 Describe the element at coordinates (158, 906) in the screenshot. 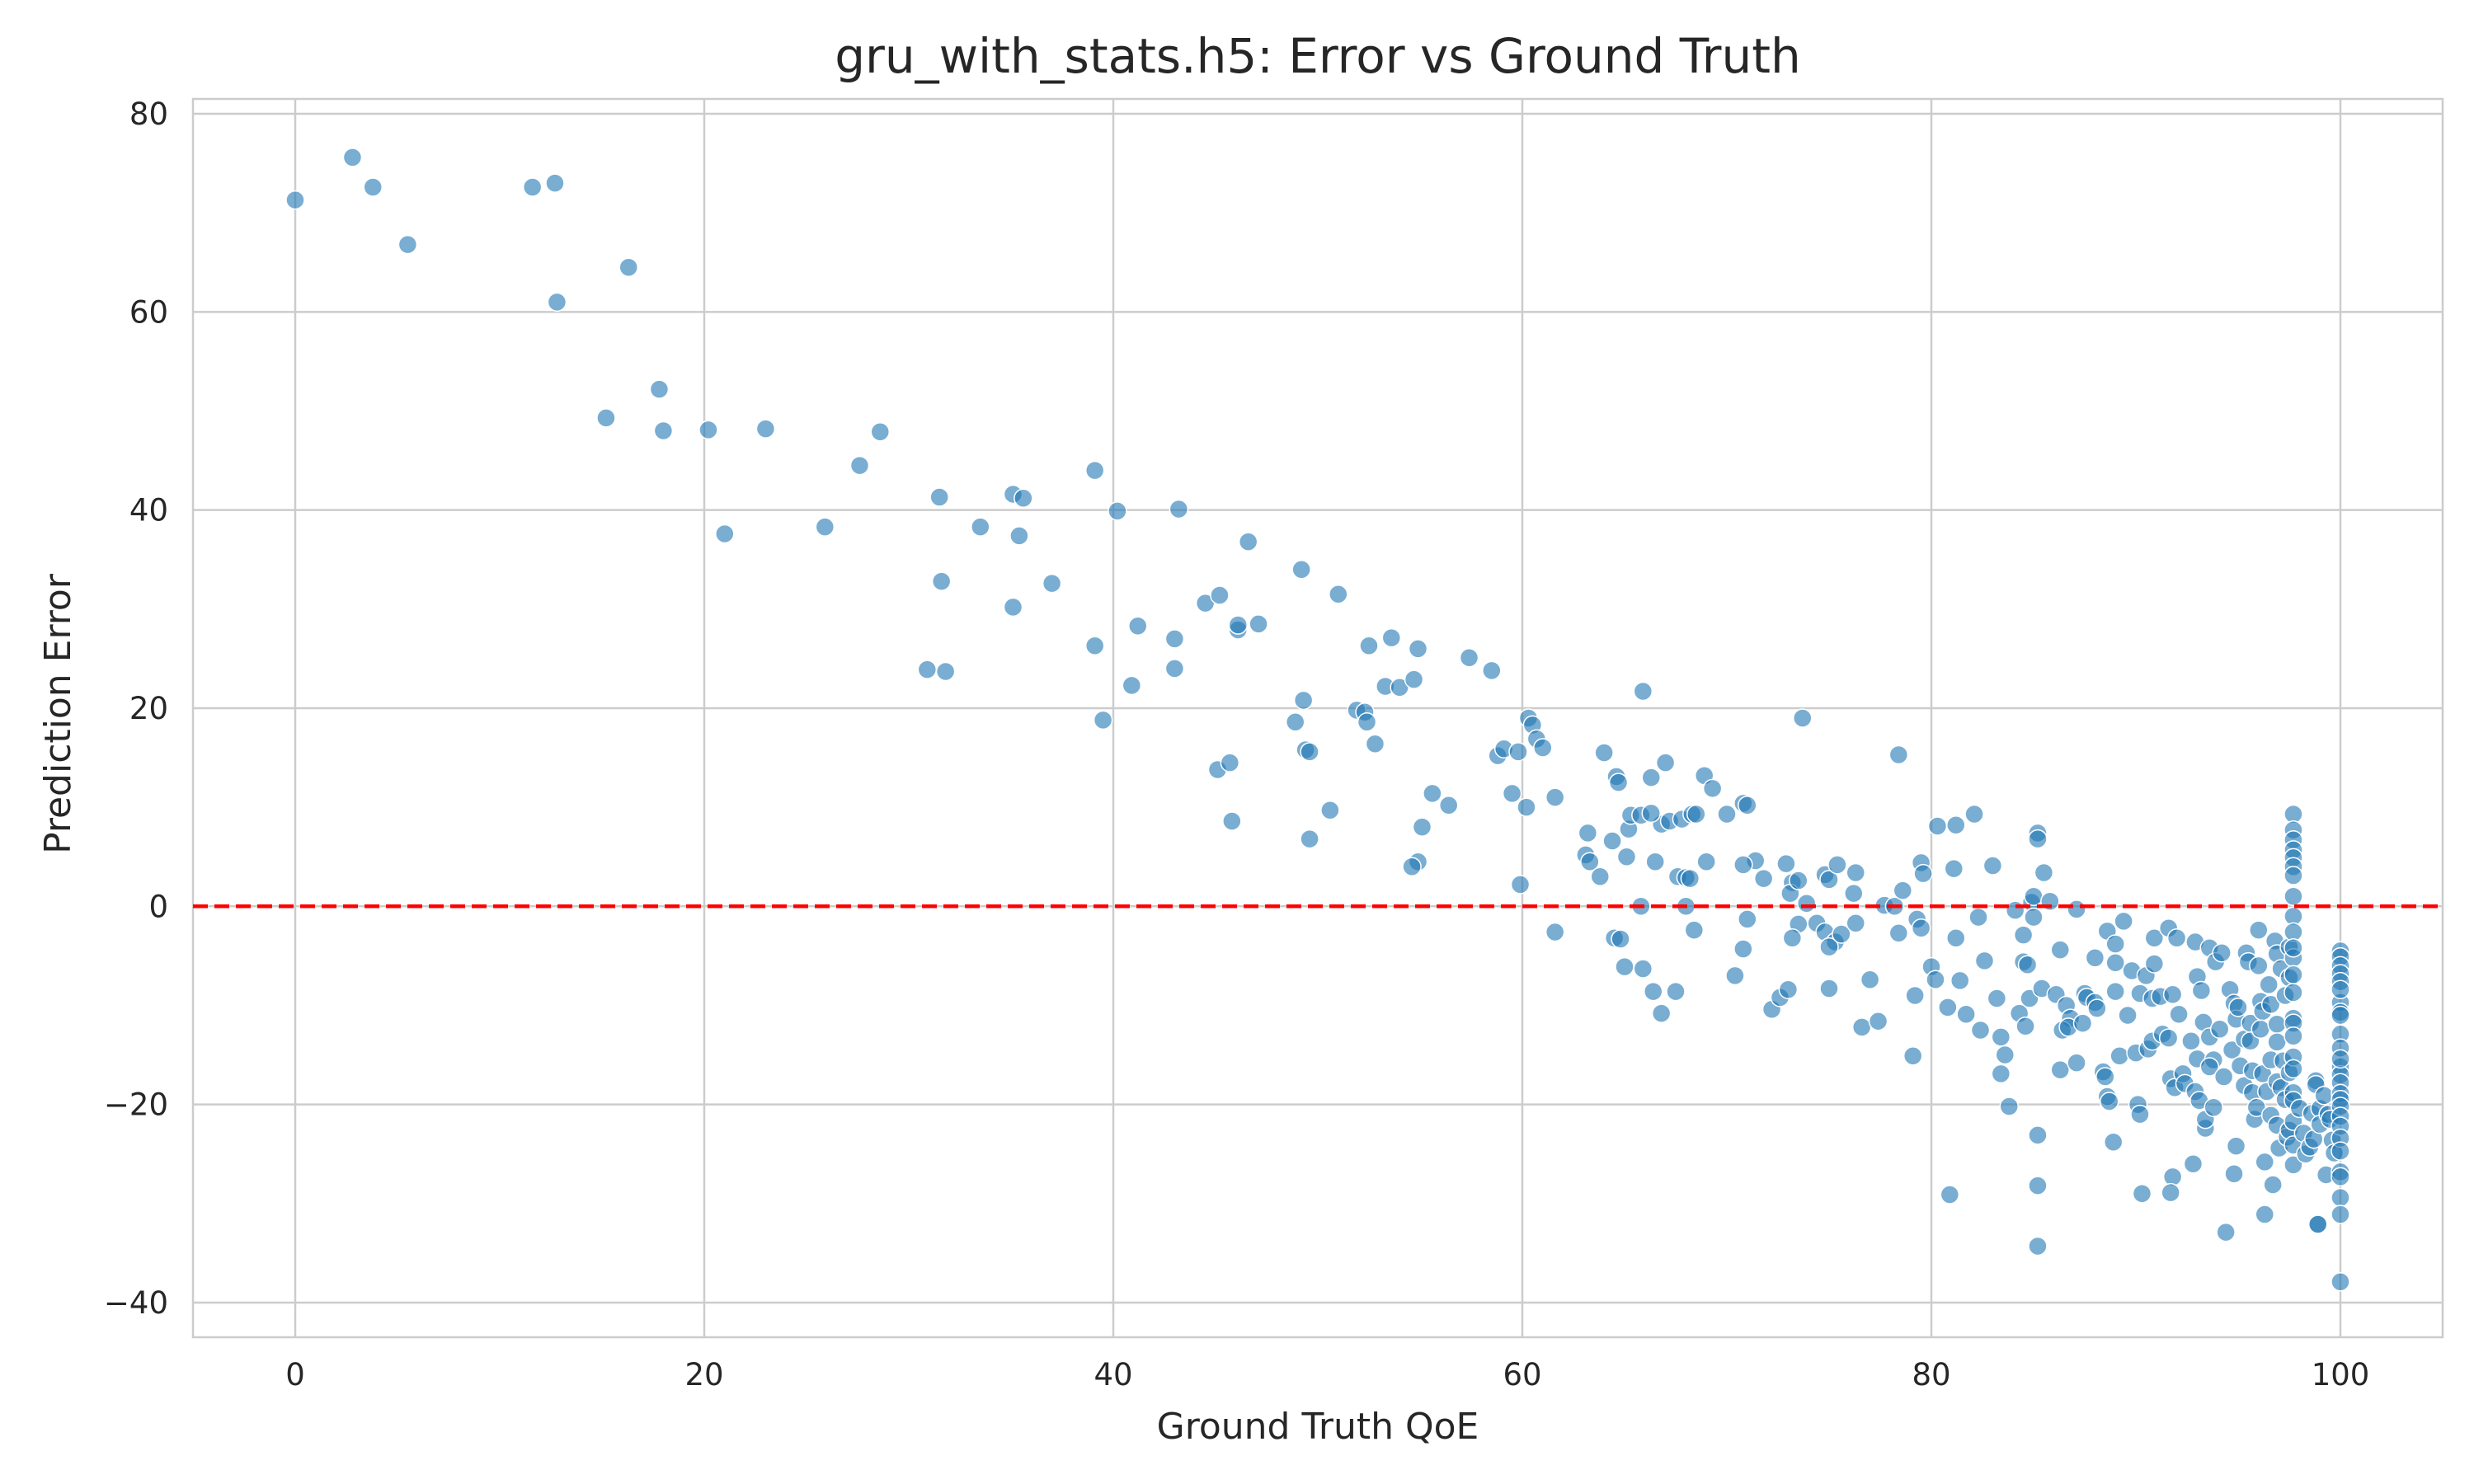

I see `y-tick-label: 0` at that location.